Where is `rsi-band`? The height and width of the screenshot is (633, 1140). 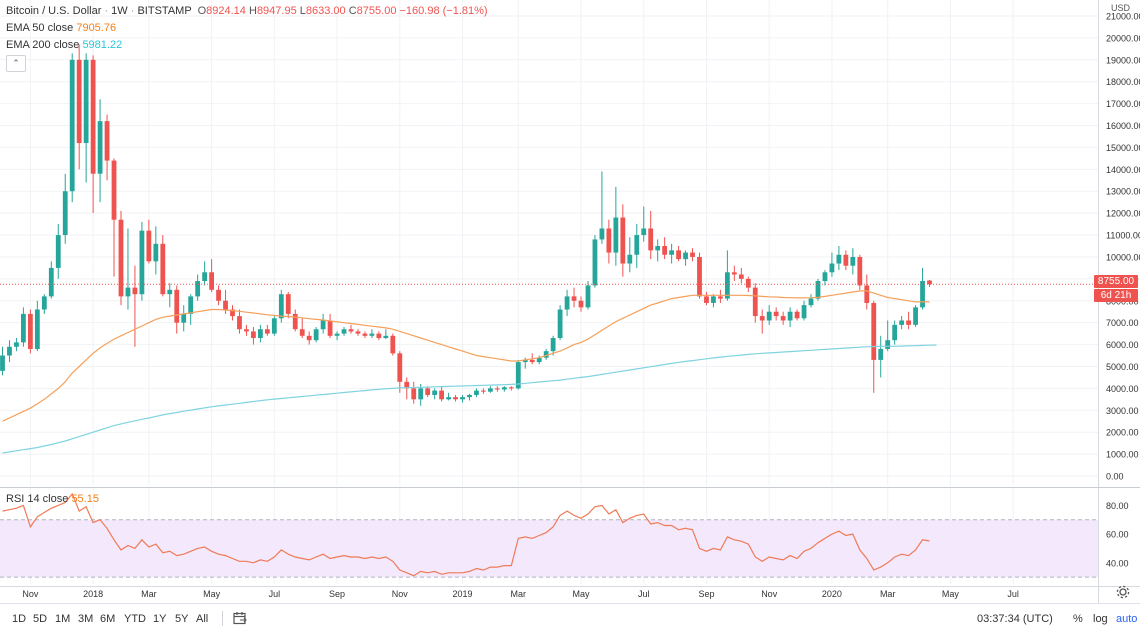 rsi-band is located at coordinates (549, 548).